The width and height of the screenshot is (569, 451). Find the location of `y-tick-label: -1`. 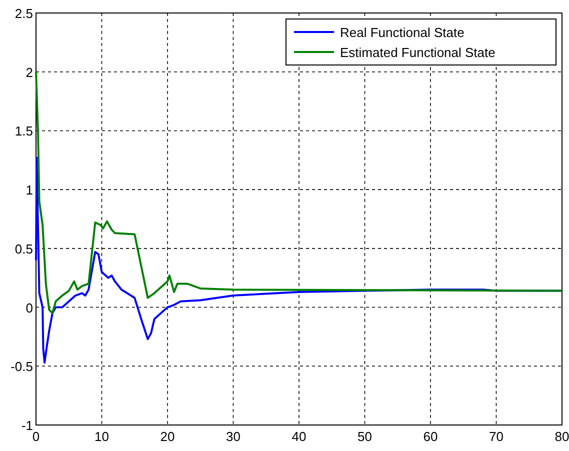

y-tick-label: -1 is located at coordinates (27, 425).